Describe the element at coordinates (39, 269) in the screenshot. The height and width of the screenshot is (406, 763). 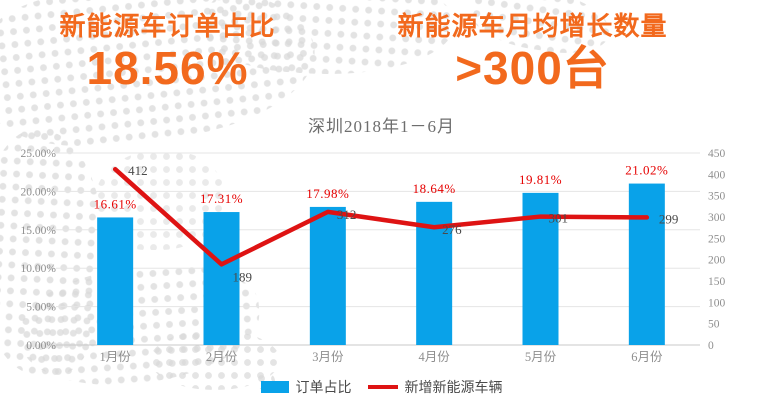
I see `left-axis-tick: 10.00%` at that location.